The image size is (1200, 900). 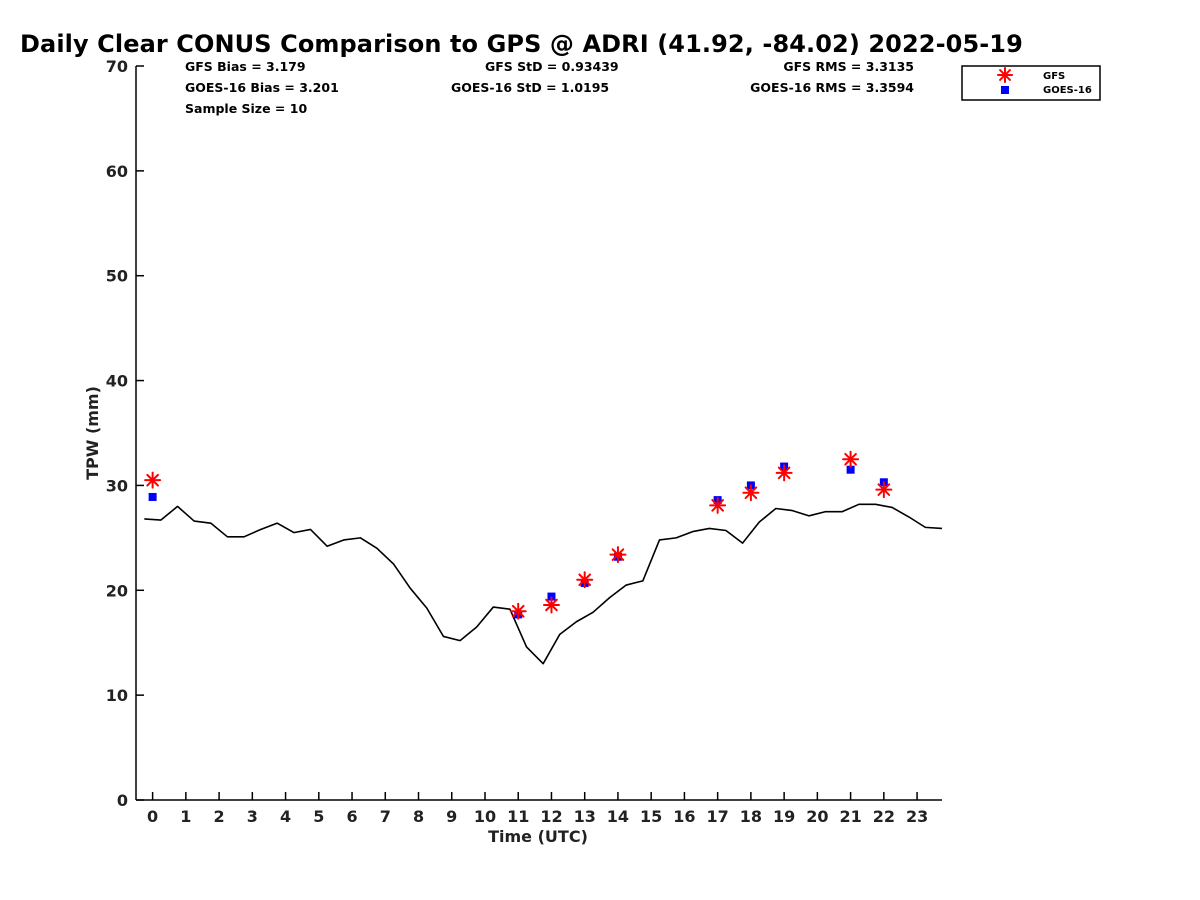 I want to click on y-axis-label: TPW (mm), so click(x=92, y=433).